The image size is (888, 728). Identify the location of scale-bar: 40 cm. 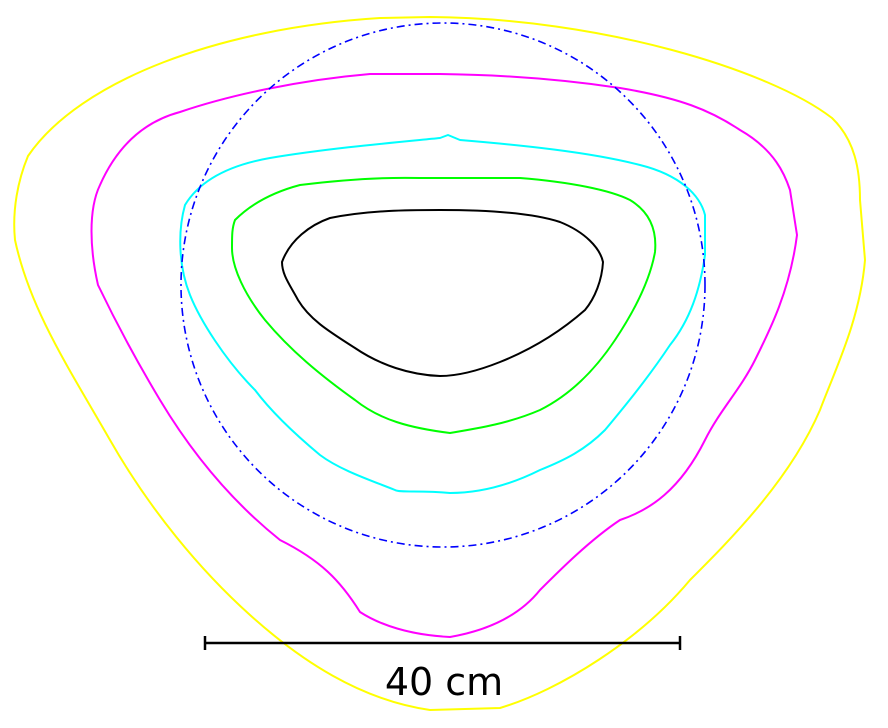
(442, 670).